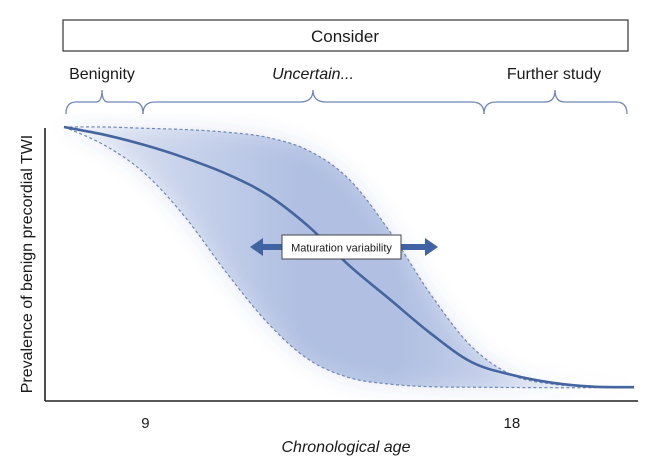  What do you see at coordinates (346, 447) in the screenshot?
I see `x-axis-label: Chronological age` at bounding box center [346, 447].